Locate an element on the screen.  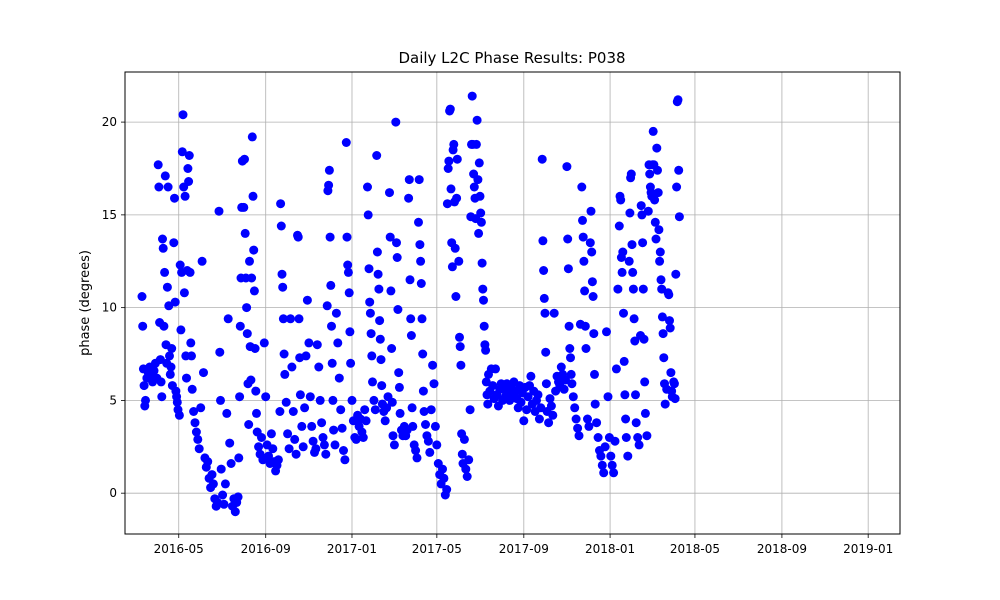
x-tick-label: 2018-09 is located at coordinates (782, 549).